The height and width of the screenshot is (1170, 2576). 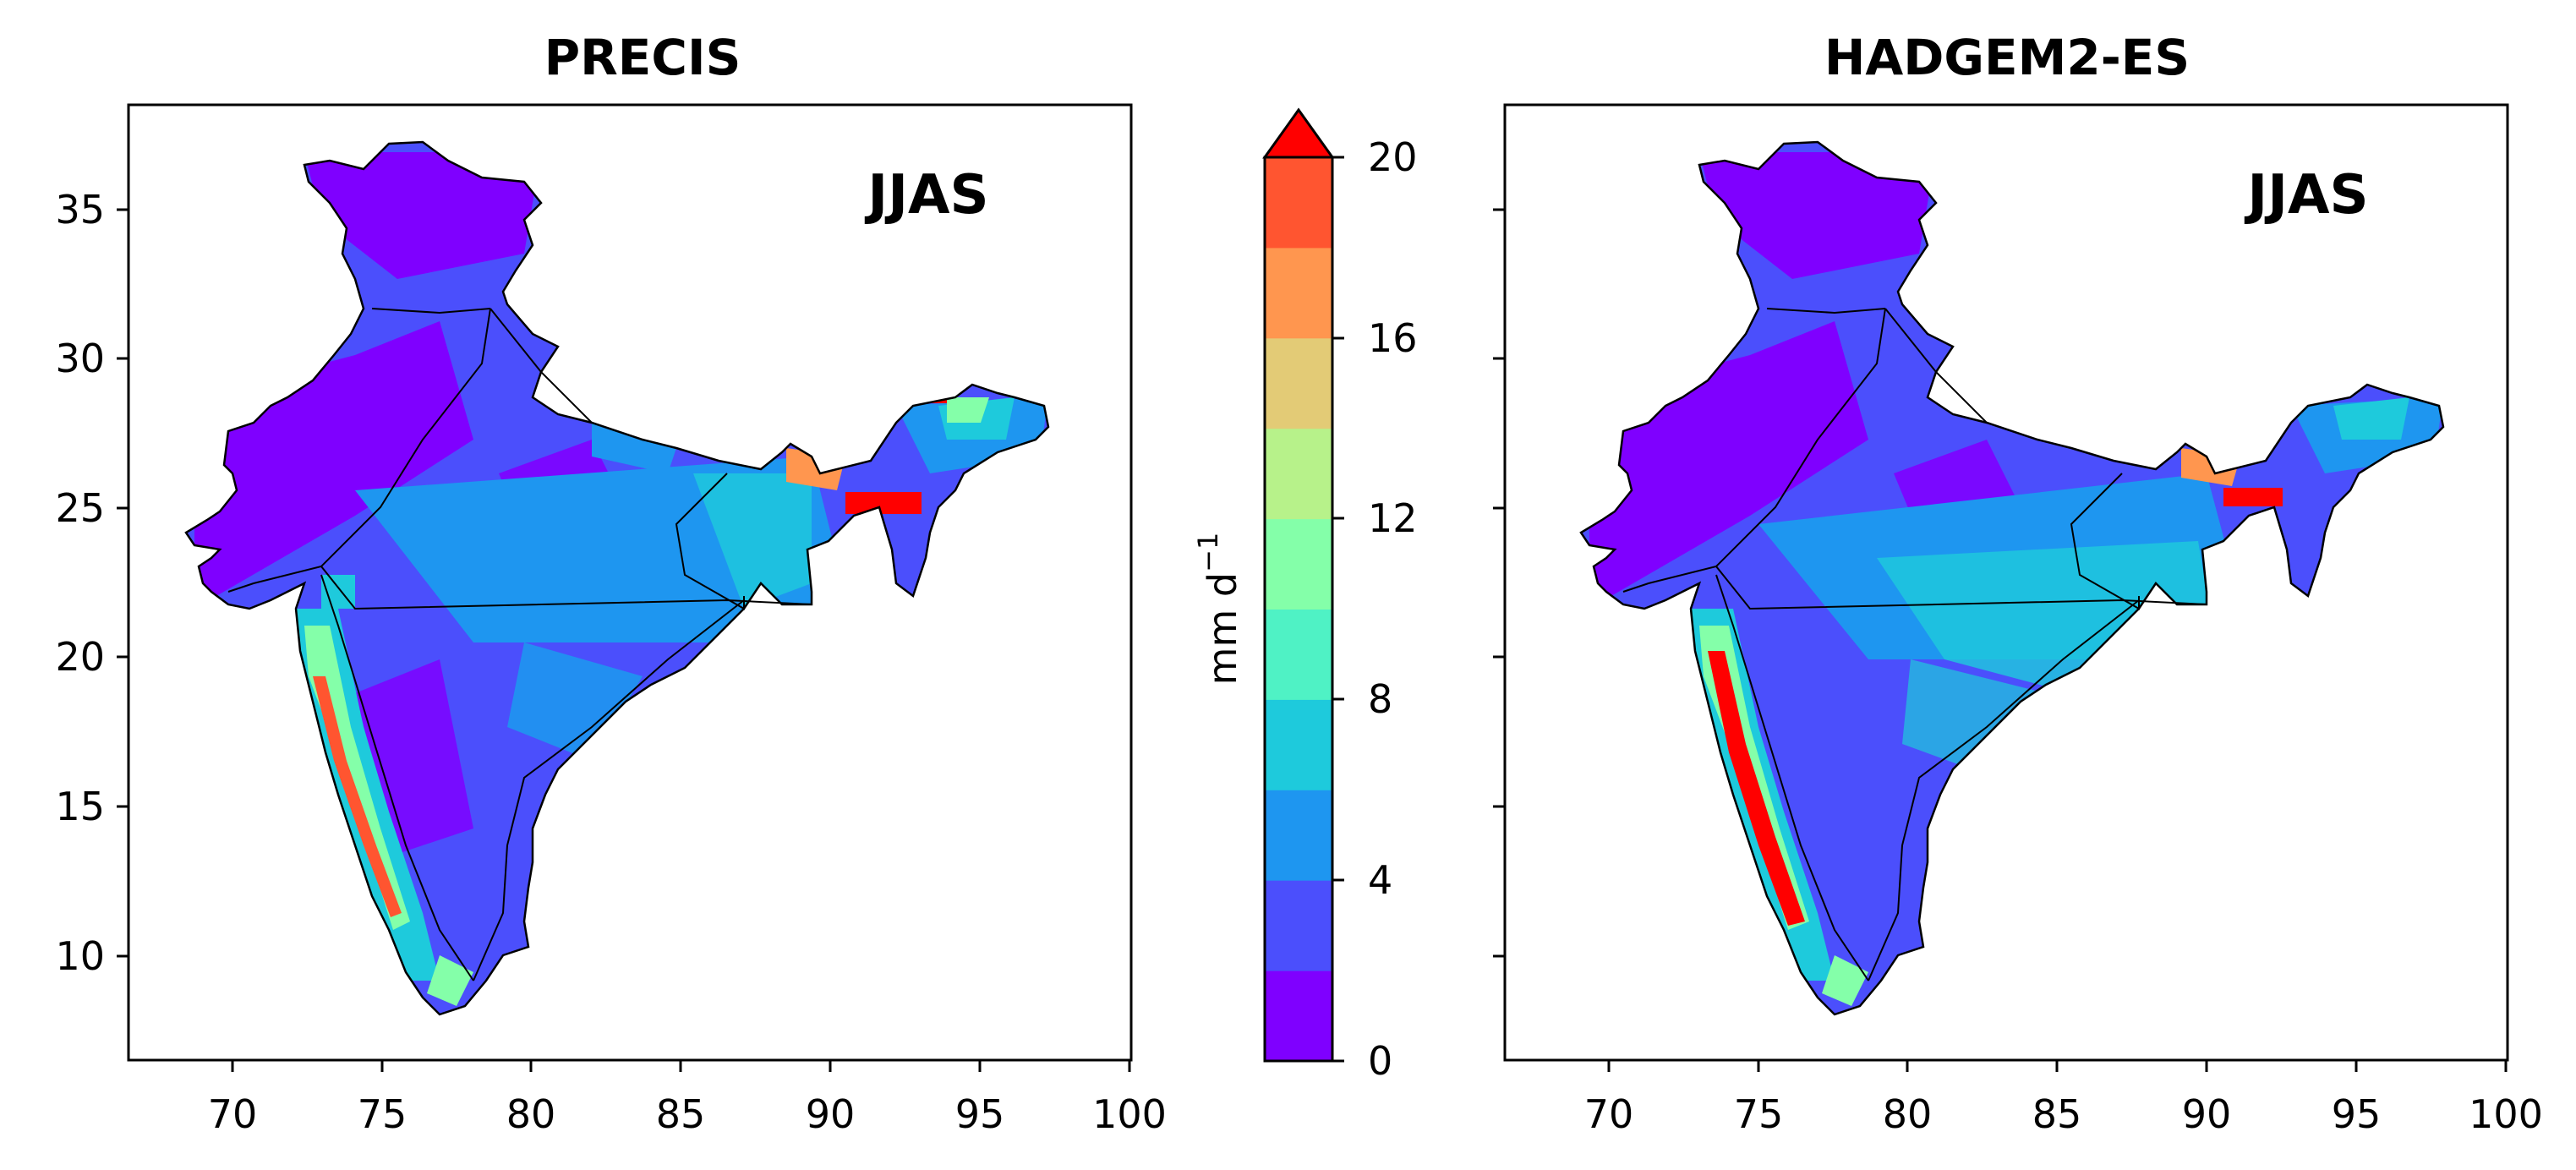 I want to click on colorbar-tick-label: 4, so click(x=1380, y=880).